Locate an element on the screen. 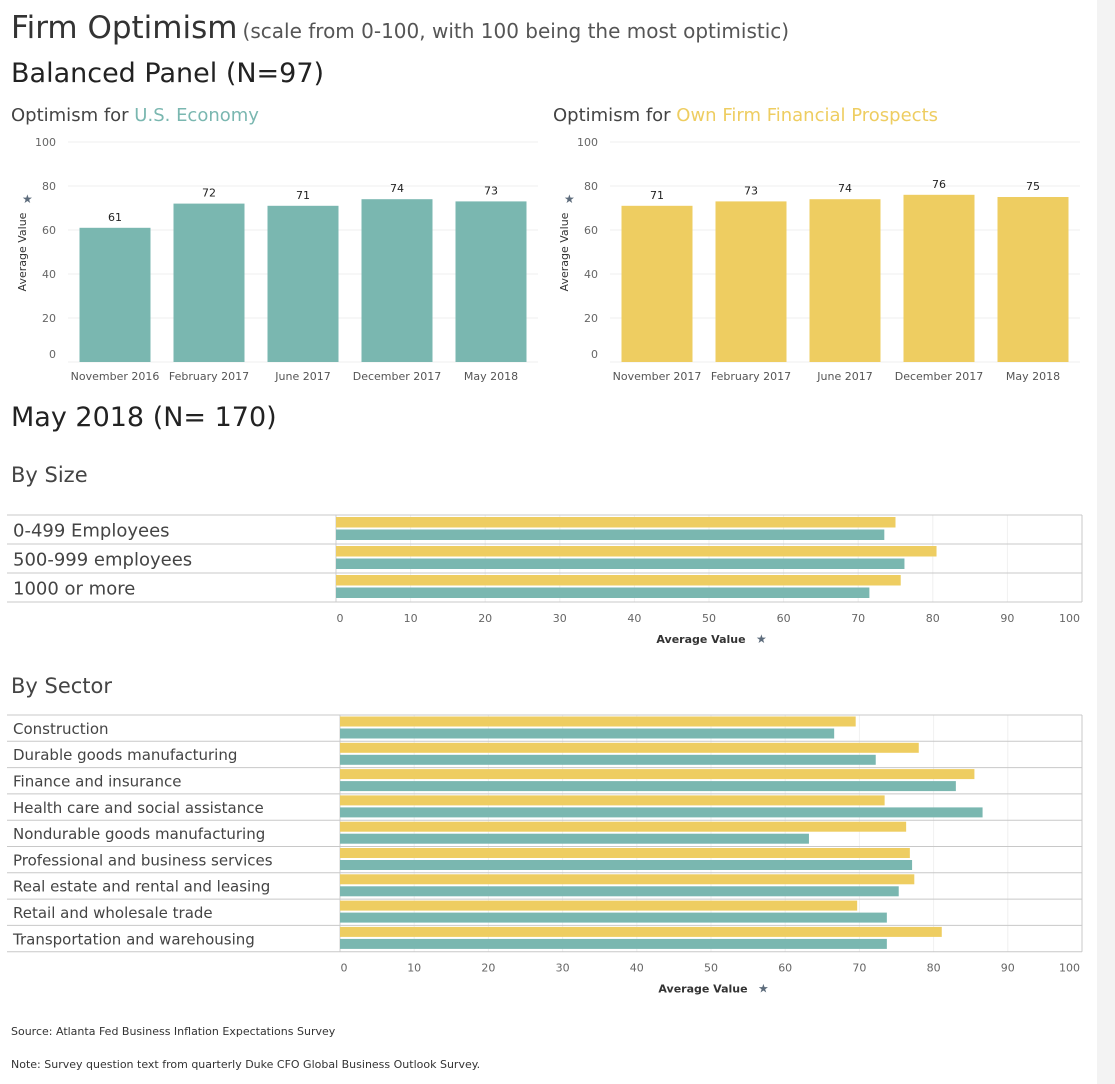 This screenshot has width=1115, height=1084. bar-500-999-employees-u-s-economy is located at coordinates (620, 563).